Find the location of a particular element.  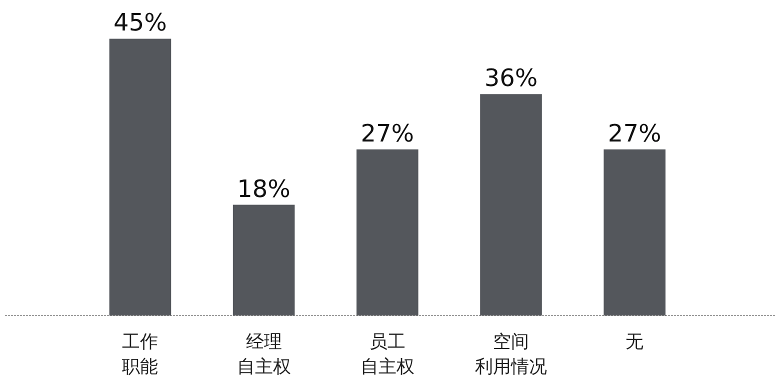

data-label: 18% is located at coordinates (263, 188).